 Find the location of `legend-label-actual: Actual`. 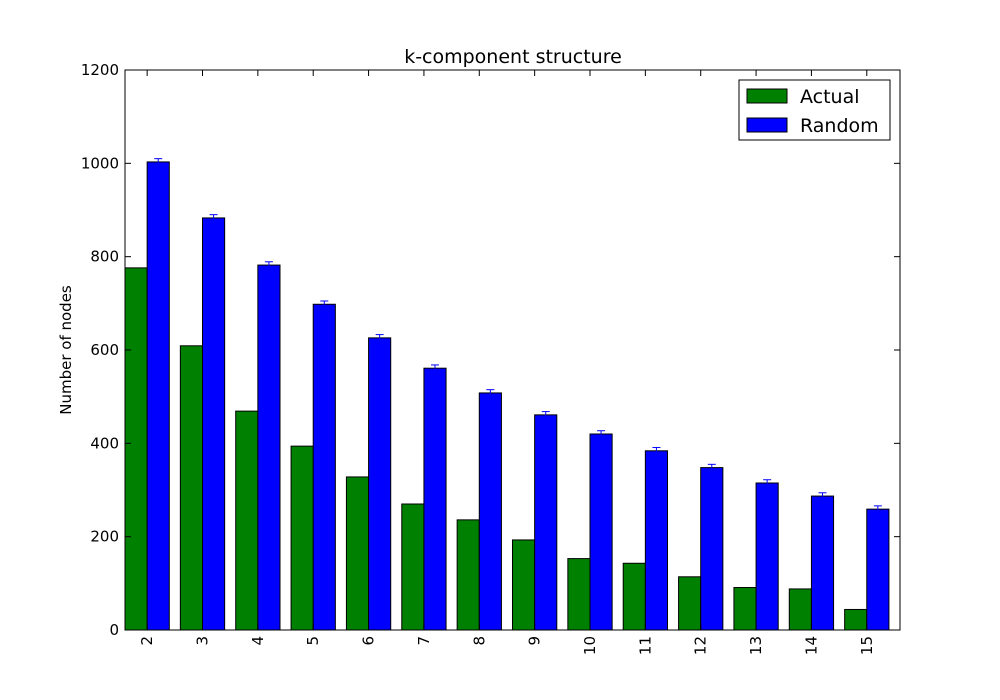

legend-label-actual: Actual is located at coordinates (830, 97).